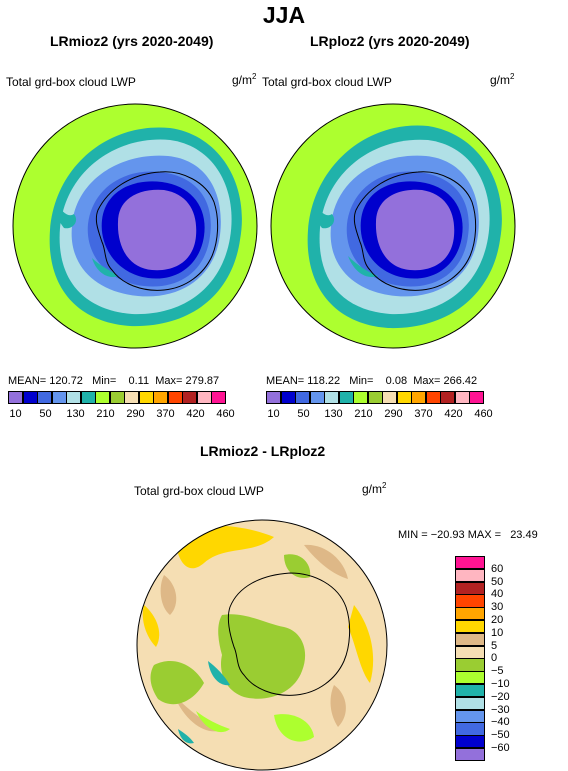 The width and height of the screenshot is (568, 771). What do you see at coordinates (497, 620) in the screenshot?
I see `colorbar-label: 20` at bounding box center [497, 620].